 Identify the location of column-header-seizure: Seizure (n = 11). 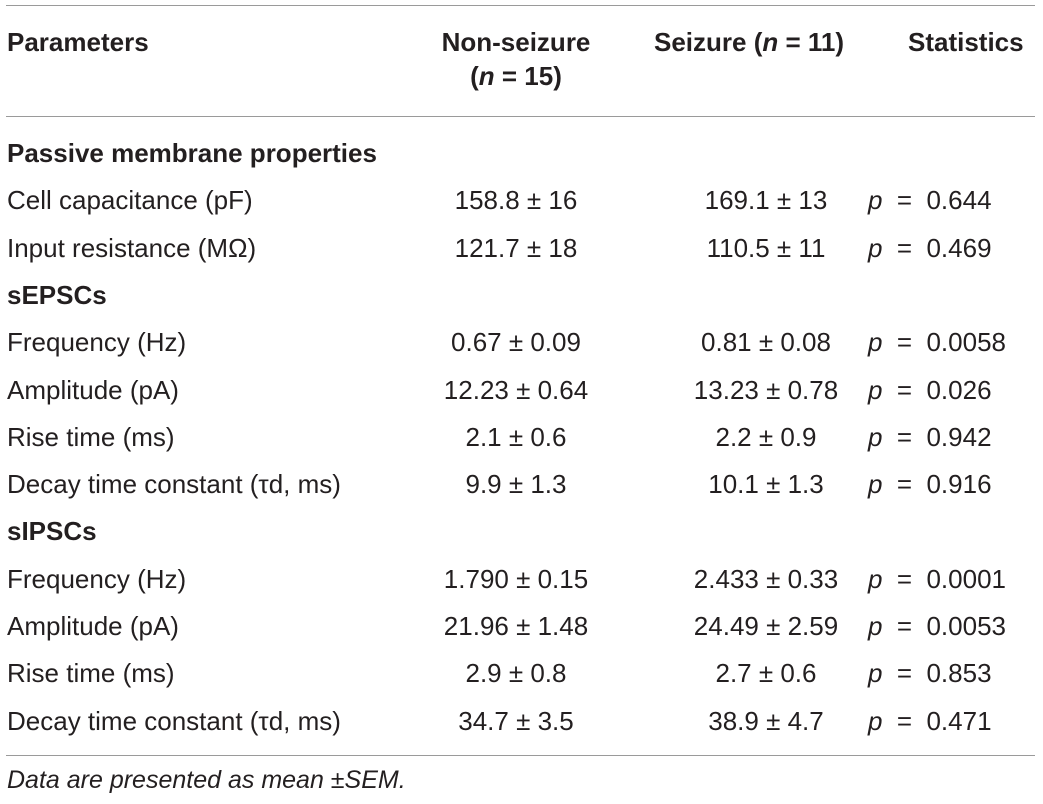
(749, 42).